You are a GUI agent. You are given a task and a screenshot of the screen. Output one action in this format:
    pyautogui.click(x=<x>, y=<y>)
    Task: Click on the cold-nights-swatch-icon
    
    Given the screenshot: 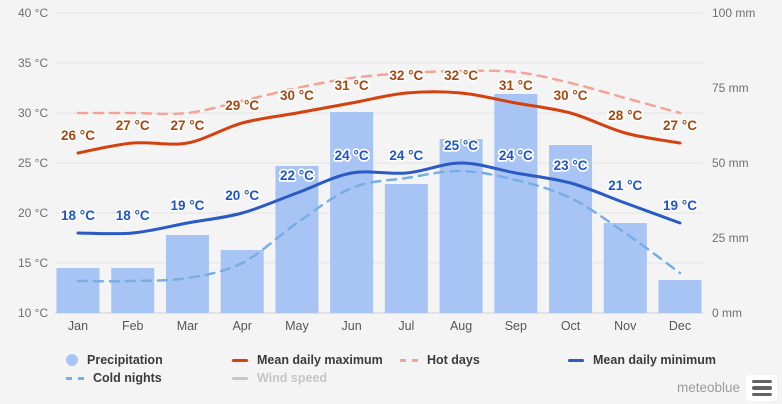 What is the action you would take?
    pyautogui.click(x=75, y=378)
    